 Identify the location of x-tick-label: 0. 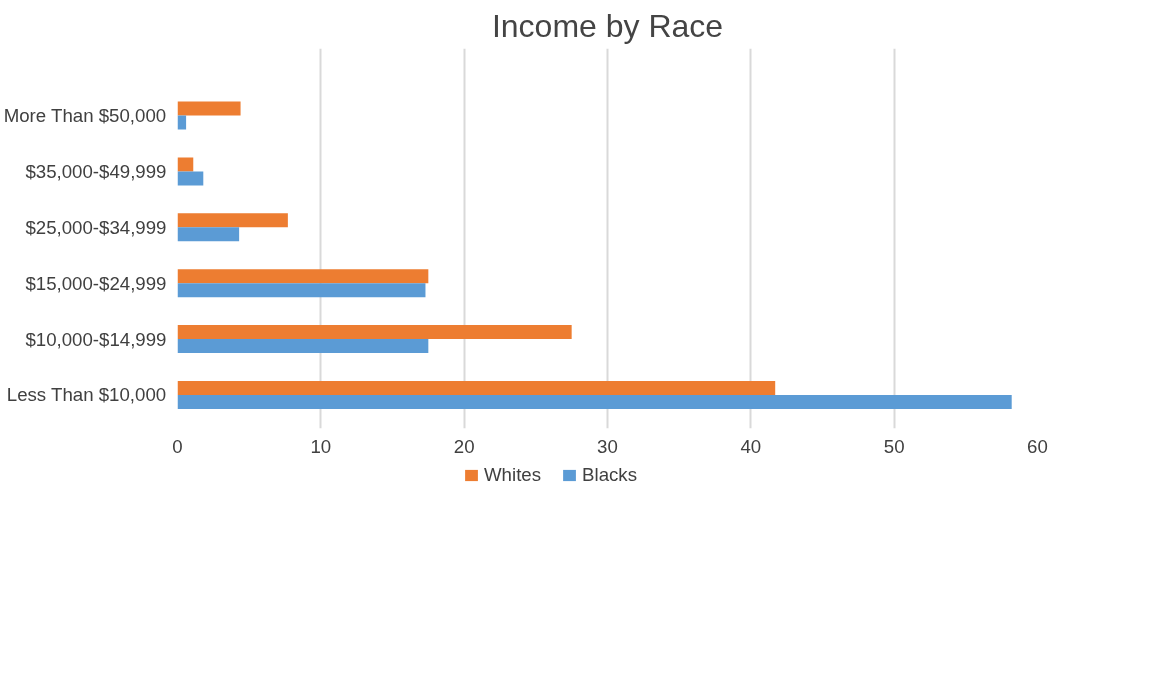
(177, 446).